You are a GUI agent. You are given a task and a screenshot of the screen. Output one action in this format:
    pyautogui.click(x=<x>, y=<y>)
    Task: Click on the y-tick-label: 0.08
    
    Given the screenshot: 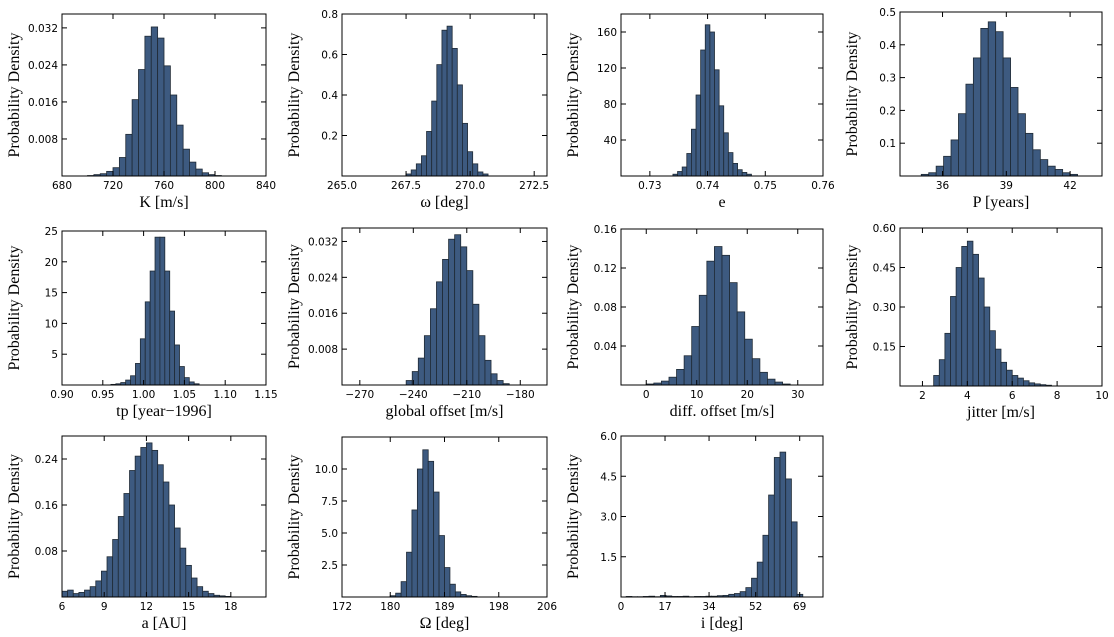 What is the action you would take?
    pyautogui.click(x=605, y=308)
    